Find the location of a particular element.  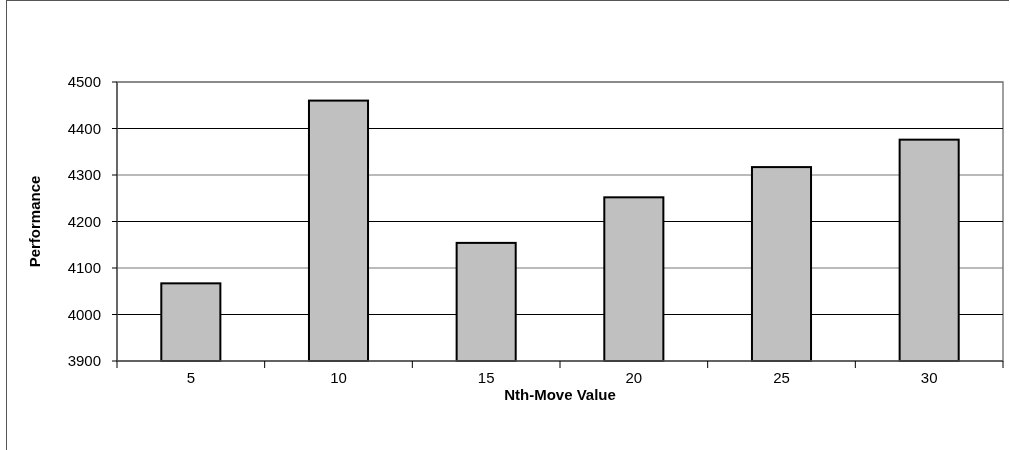

x-tick-label: 25 is located at coordinates (781, 377).